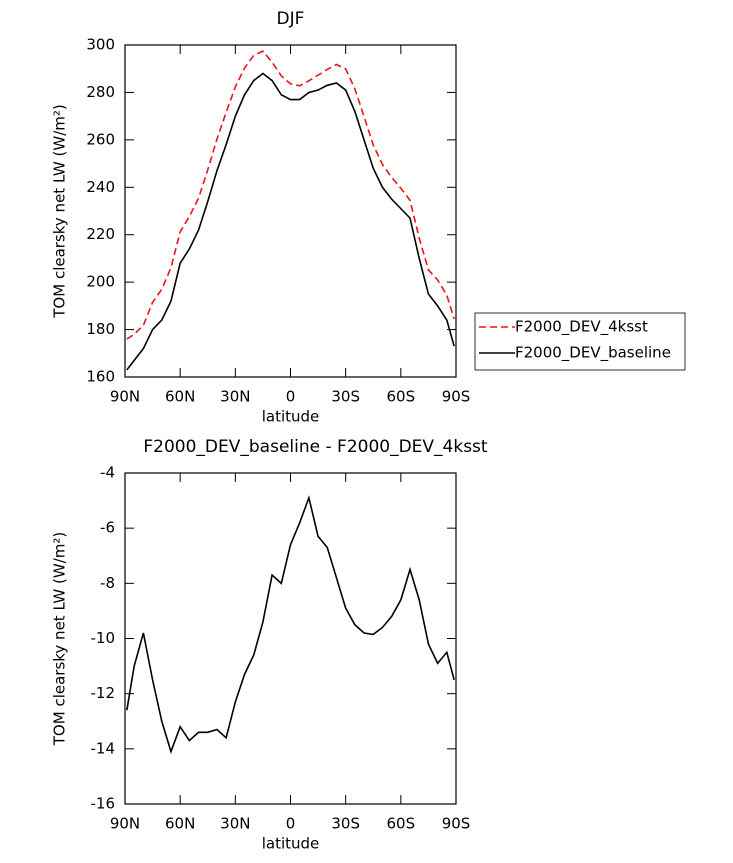  I want to click on y-tick-label: 160, so click(100, 377).